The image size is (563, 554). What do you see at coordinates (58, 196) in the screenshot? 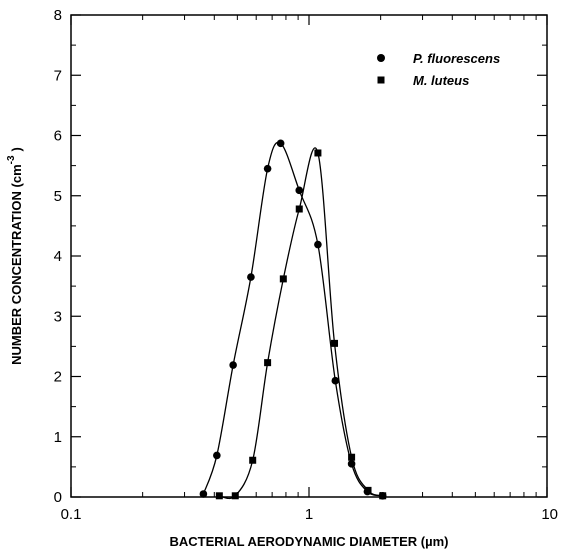
I see `y-tick-label: 5` at bounding box center [58, 196].